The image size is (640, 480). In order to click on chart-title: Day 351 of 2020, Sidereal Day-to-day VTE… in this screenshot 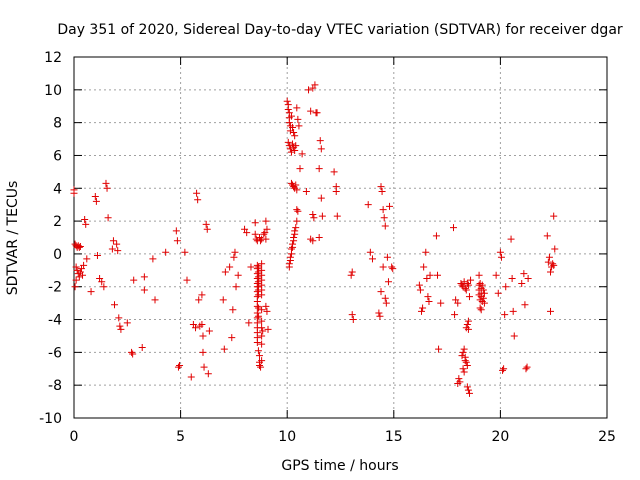, I will do `click(340, 30)`.